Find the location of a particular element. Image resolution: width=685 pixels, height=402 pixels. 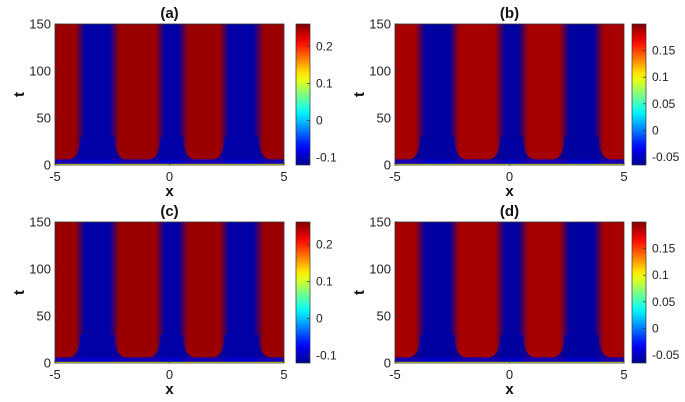

panel-title: (c) is located at coordinates (169, 211).